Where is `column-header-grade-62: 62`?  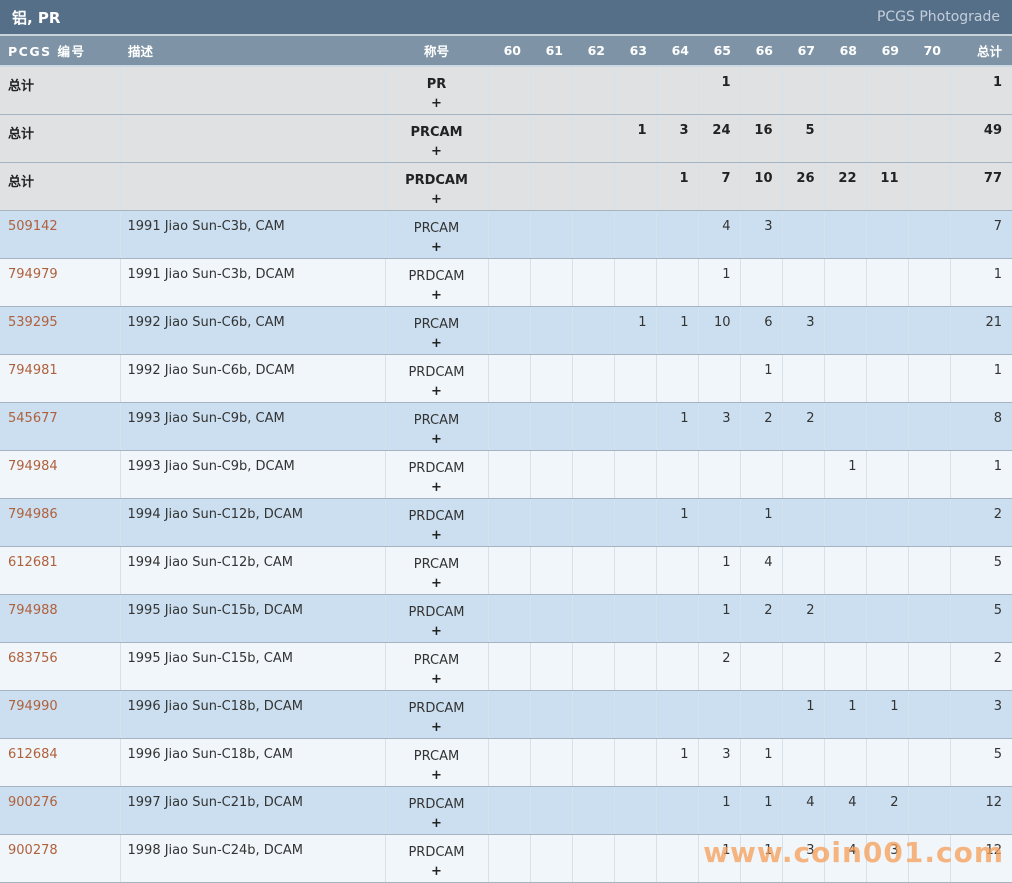
column-header-grade-62: 62 is located at coordinates (593, 51).